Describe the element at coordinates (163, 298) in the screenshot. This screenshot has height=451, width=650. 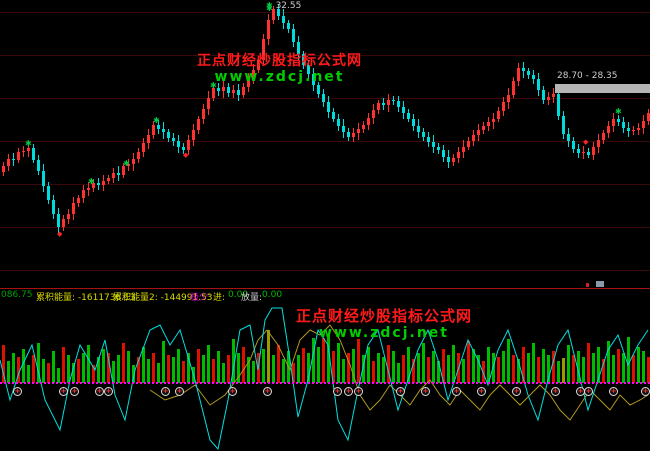
I see `status-indicator2: 累积能量2: -144991.53` at that location.